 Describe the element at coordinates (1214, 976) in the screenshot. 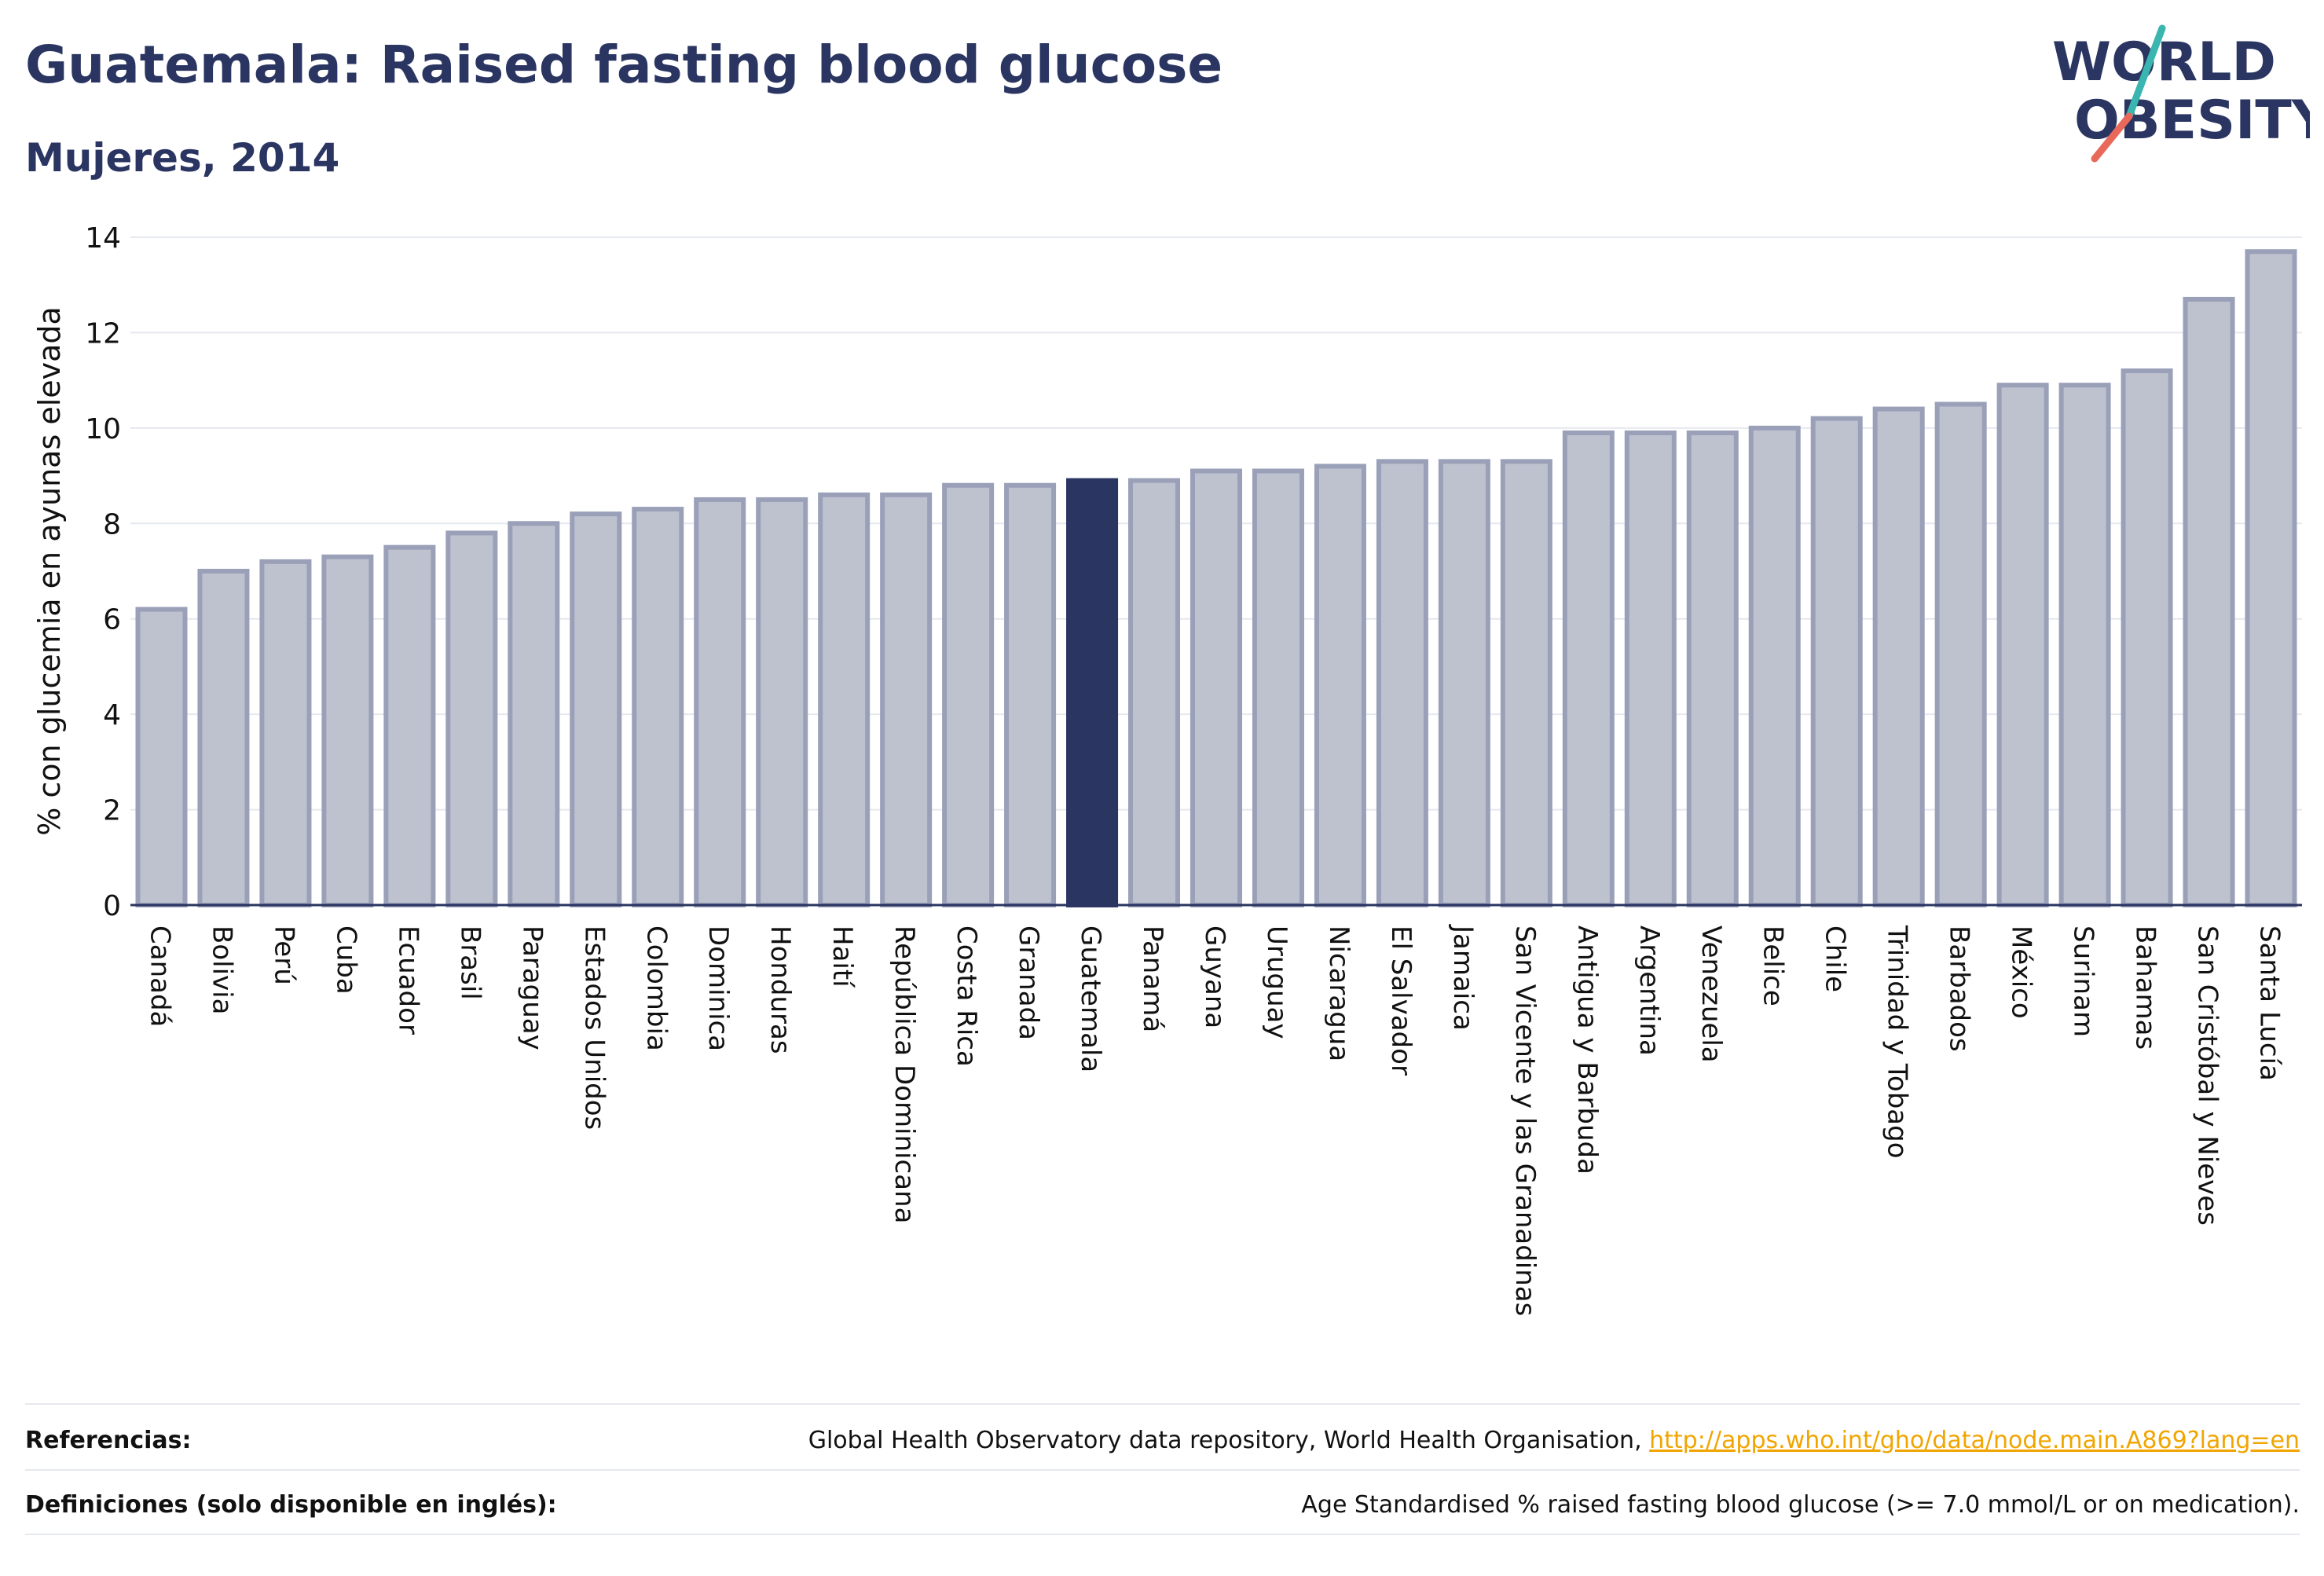

I see `x-tick-label: Guyana` at that location.